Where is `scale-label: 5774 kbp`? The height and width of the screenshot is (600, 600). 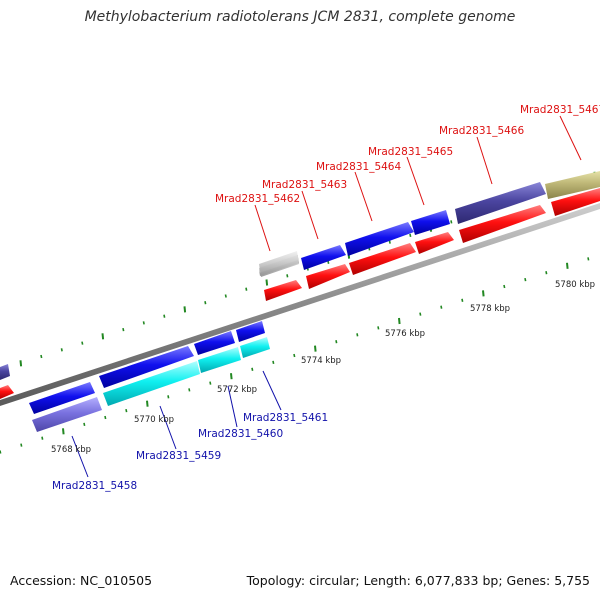
scale-label: 5774 kbp is located at coordinates (321, 361).